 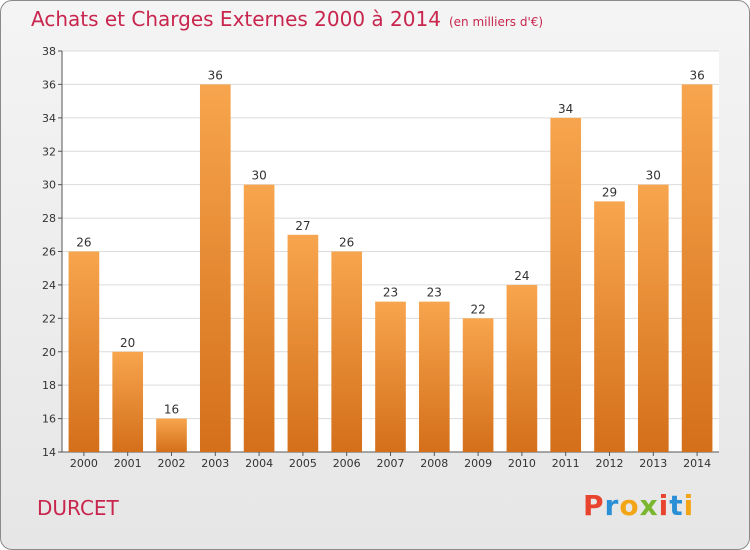 What do you see at coordinates (653, 463) in the screenshot?
I see `x-tick-label: 2013` at bounding box center [653, 463].